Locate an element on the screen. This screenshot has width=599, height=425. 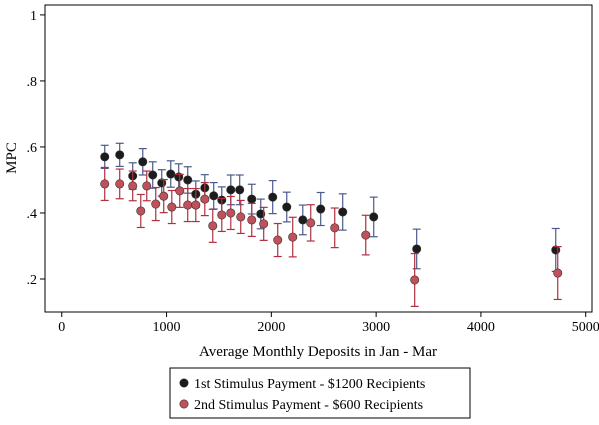
legend-box is located at coordinates (320, 393).